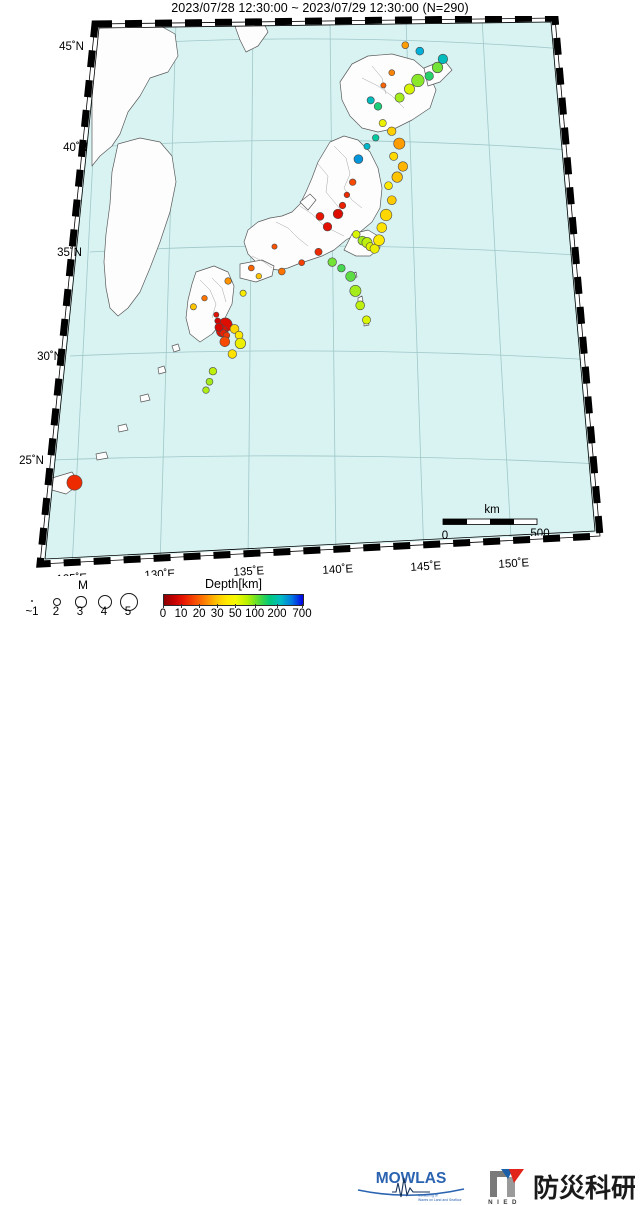 The height and width of the screenshot is (1205, 640). Describe the element at coordinates (514, 564) in the screenshot. I see `lon-label-150: 150˚E` at that location.